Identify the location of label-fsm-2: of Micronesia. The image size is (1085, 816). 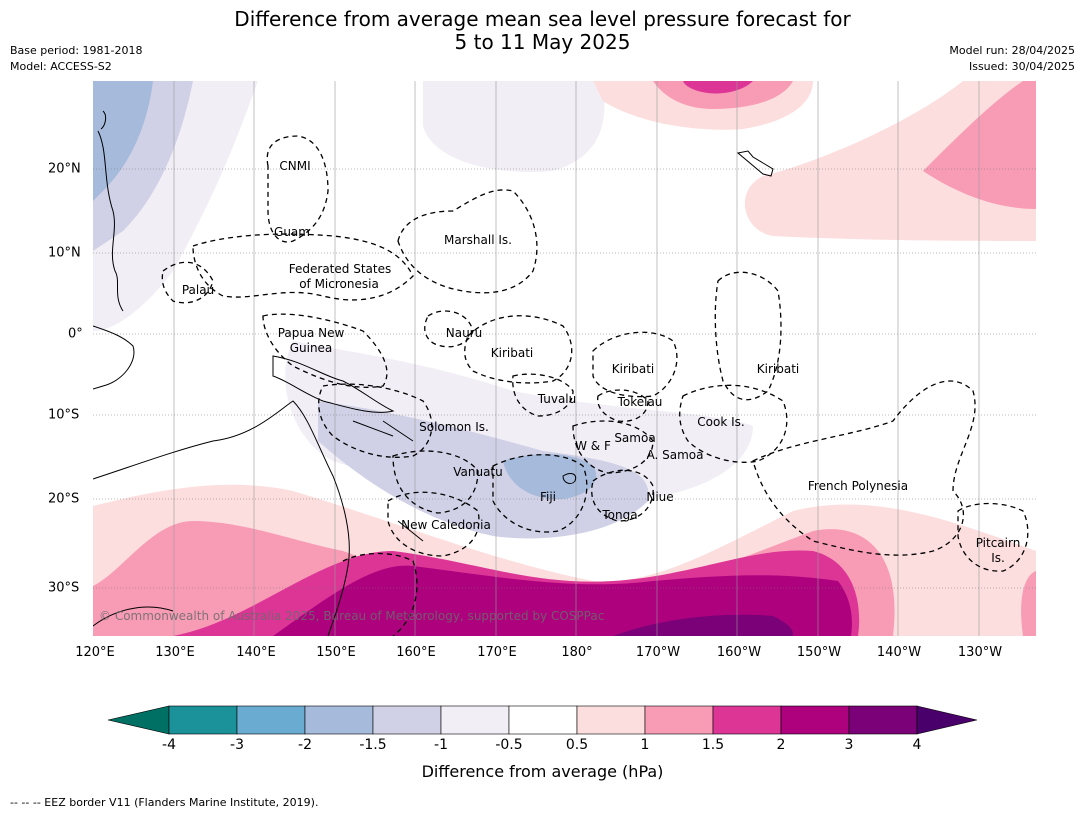
(339, 284).